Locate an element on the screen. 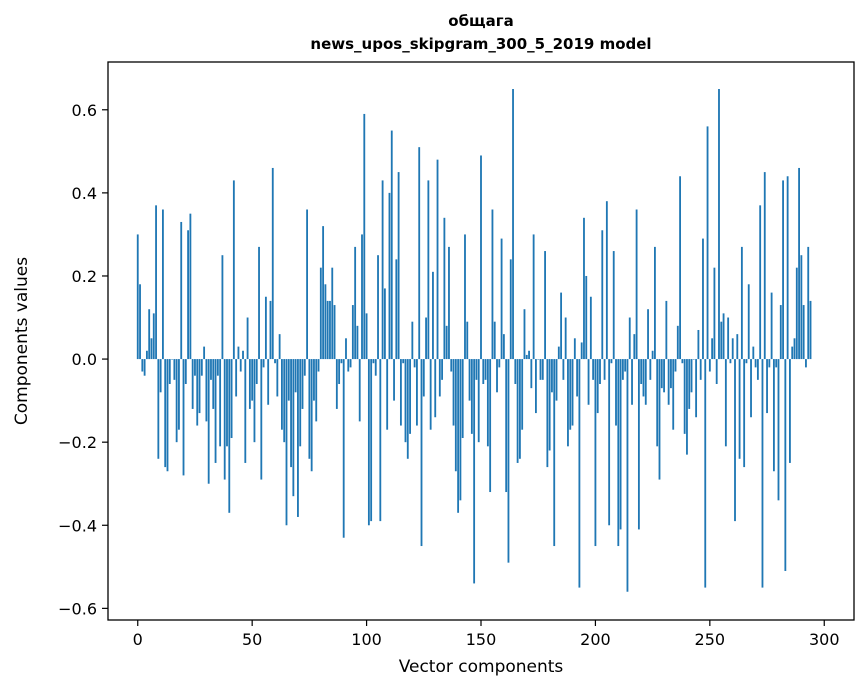 The height and width of the screenshot is (696, 867). y-axis-label: Components values is located at coordinates (22, 341).